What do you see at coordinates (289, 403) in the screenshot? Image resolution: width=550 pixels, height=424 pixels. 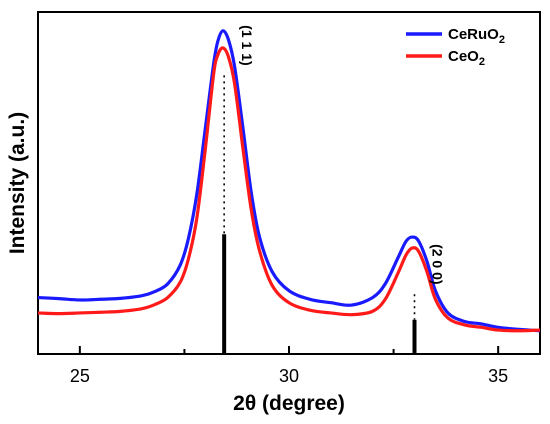 I see `x-axis-label: 2θ (degree)` at bounding box center [289, 403].